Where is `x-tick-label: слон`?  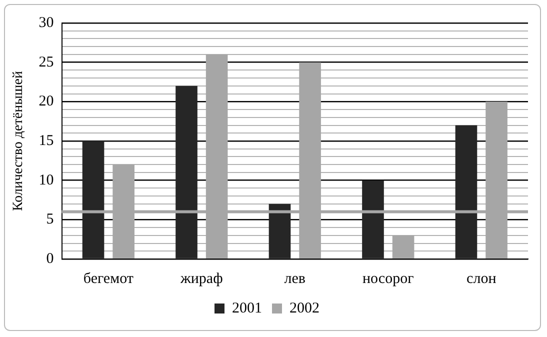
x-tick-label: слон is located at coordinates (481, 278).